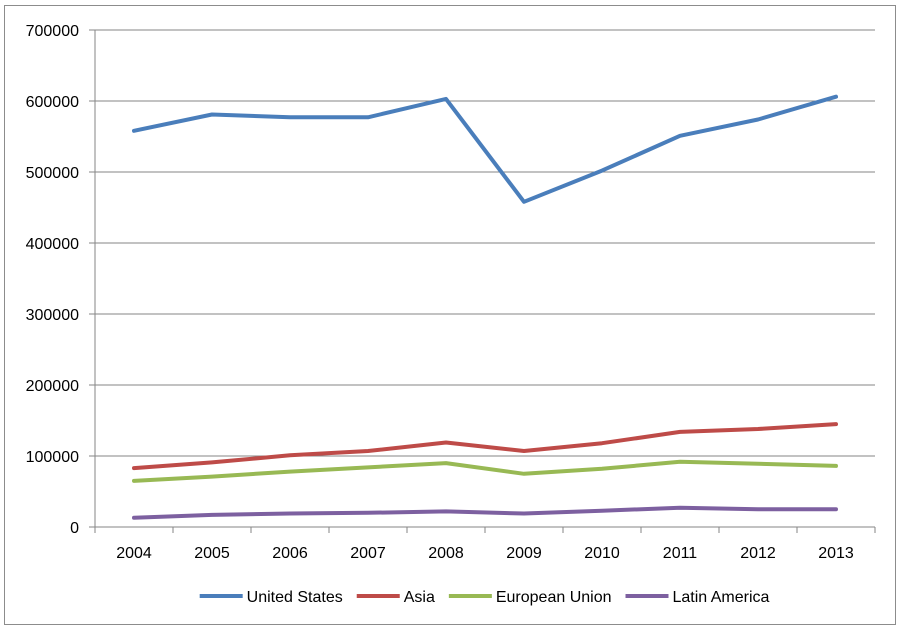  I want to click on y-tick-label: 200000, so click(52, 386).